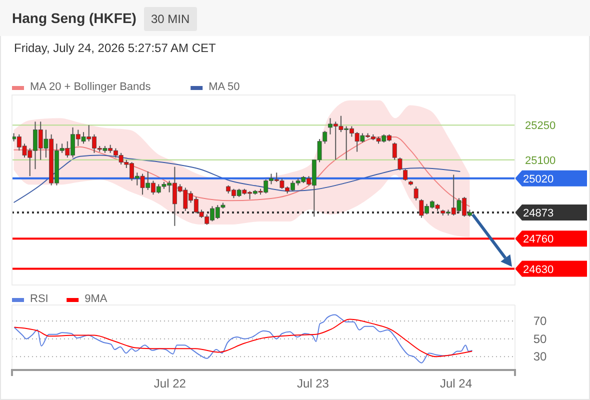  What do you see at coordinates (540, 321) in the screenshot?
I see `y-tick-label: 70` at bounding box center [540, 321].